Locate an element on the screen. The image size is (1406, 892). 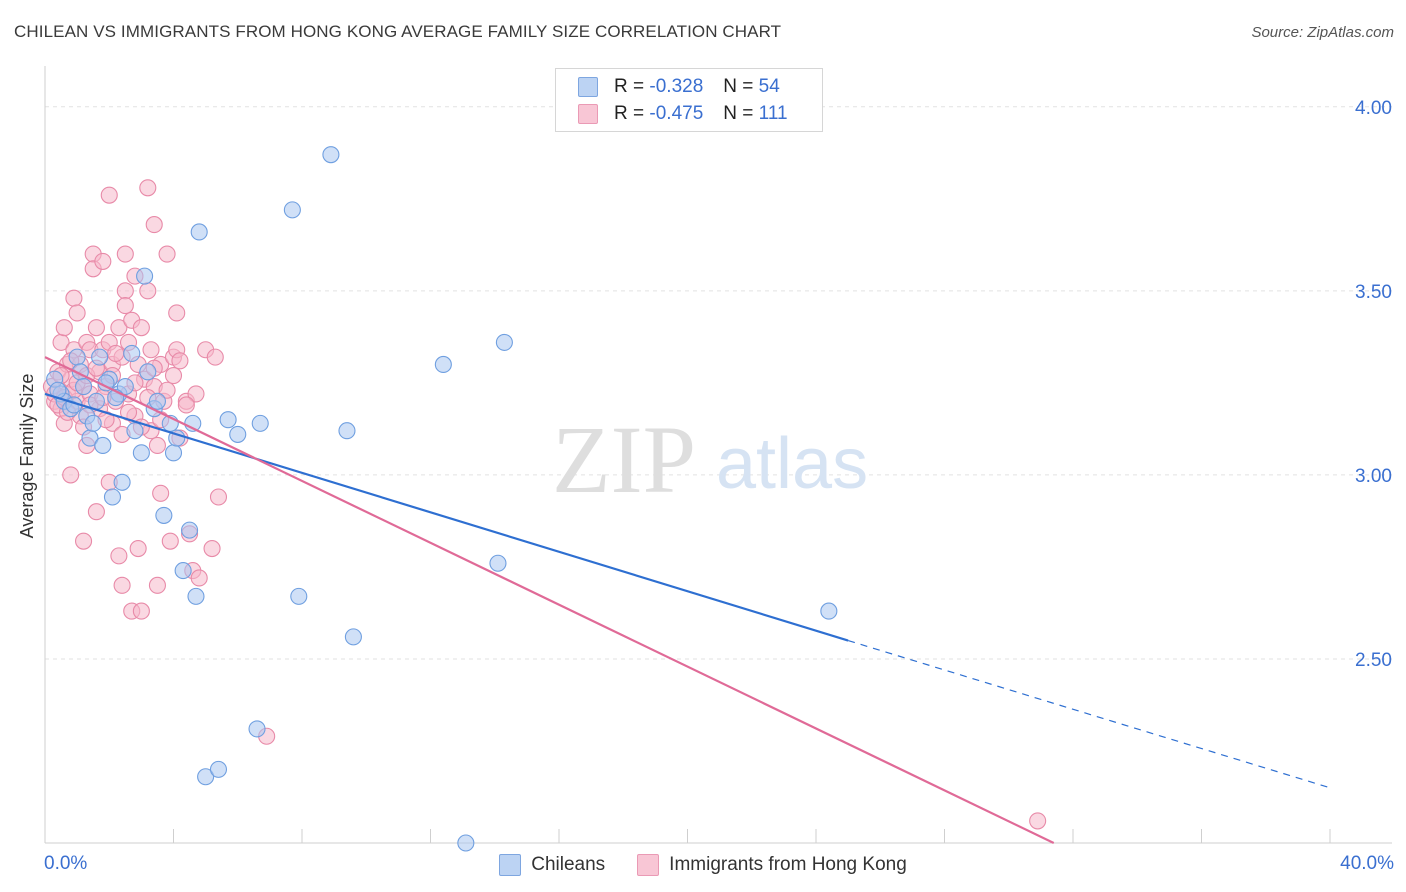
stats-legend: R = -0.328 N = 54 R = -0.475 N = 111 is located at coordinates (689, 100).